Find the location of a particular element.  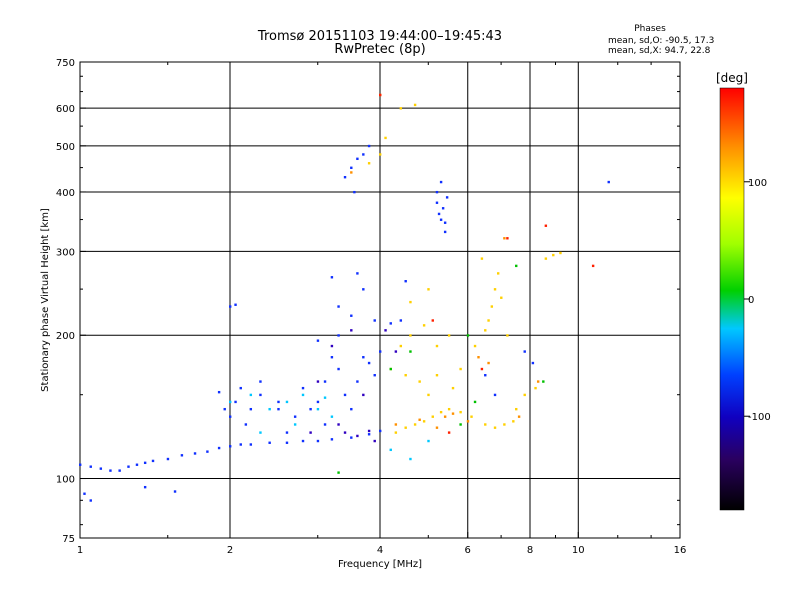

y-axis-label: Stationary phase Virtual Height [km] is located at coordinates (45, 300).